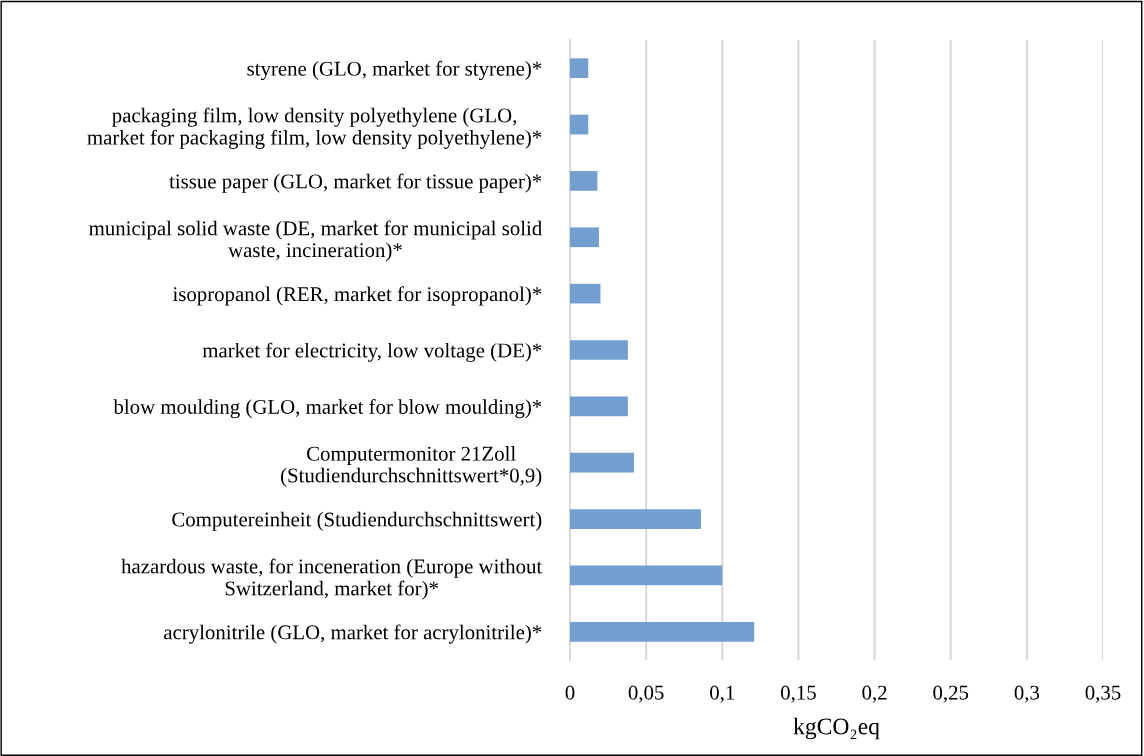 The height and width of the screenshot is (756, 1144). Describe the element at coordinates (357, 521) in the screenshot. I see `y-tick-label: Computereinheit (Studiendurchschnittswert)` at that location.